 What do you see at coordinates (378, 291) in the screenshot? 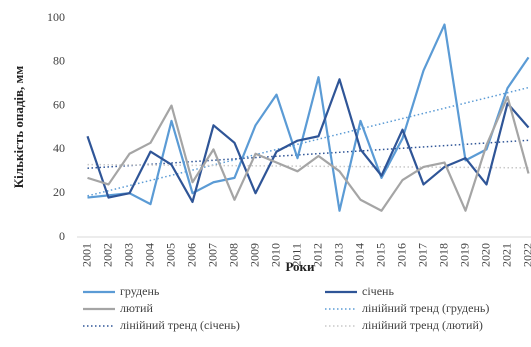
I see `legend-label: січень` at bounding box center [378, 291].